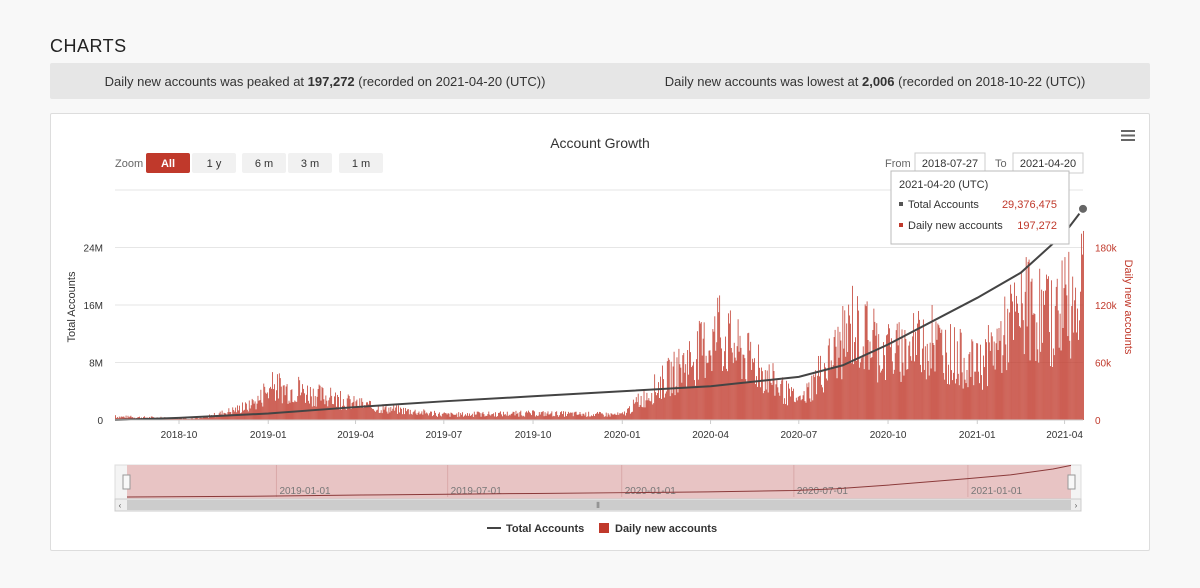  I want to click on zoom-button-6m: 6 m, so click(264, 163).